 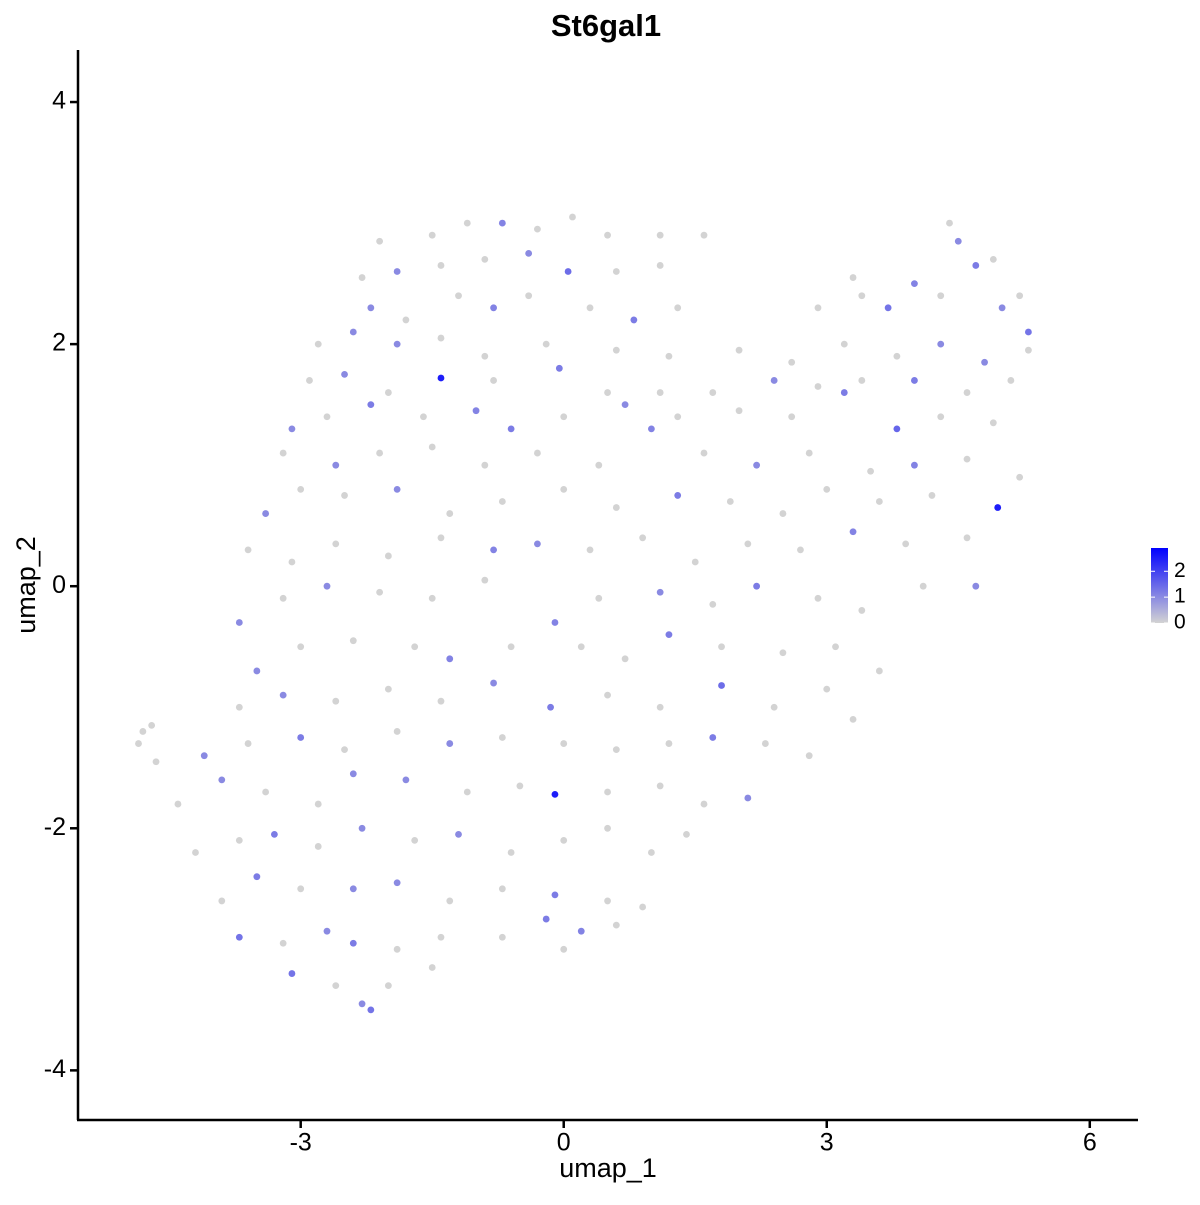 What do you see at coordinates (1159, 585) in the screenshot?
I see `colorbar` at bounding box center [1159, 585].